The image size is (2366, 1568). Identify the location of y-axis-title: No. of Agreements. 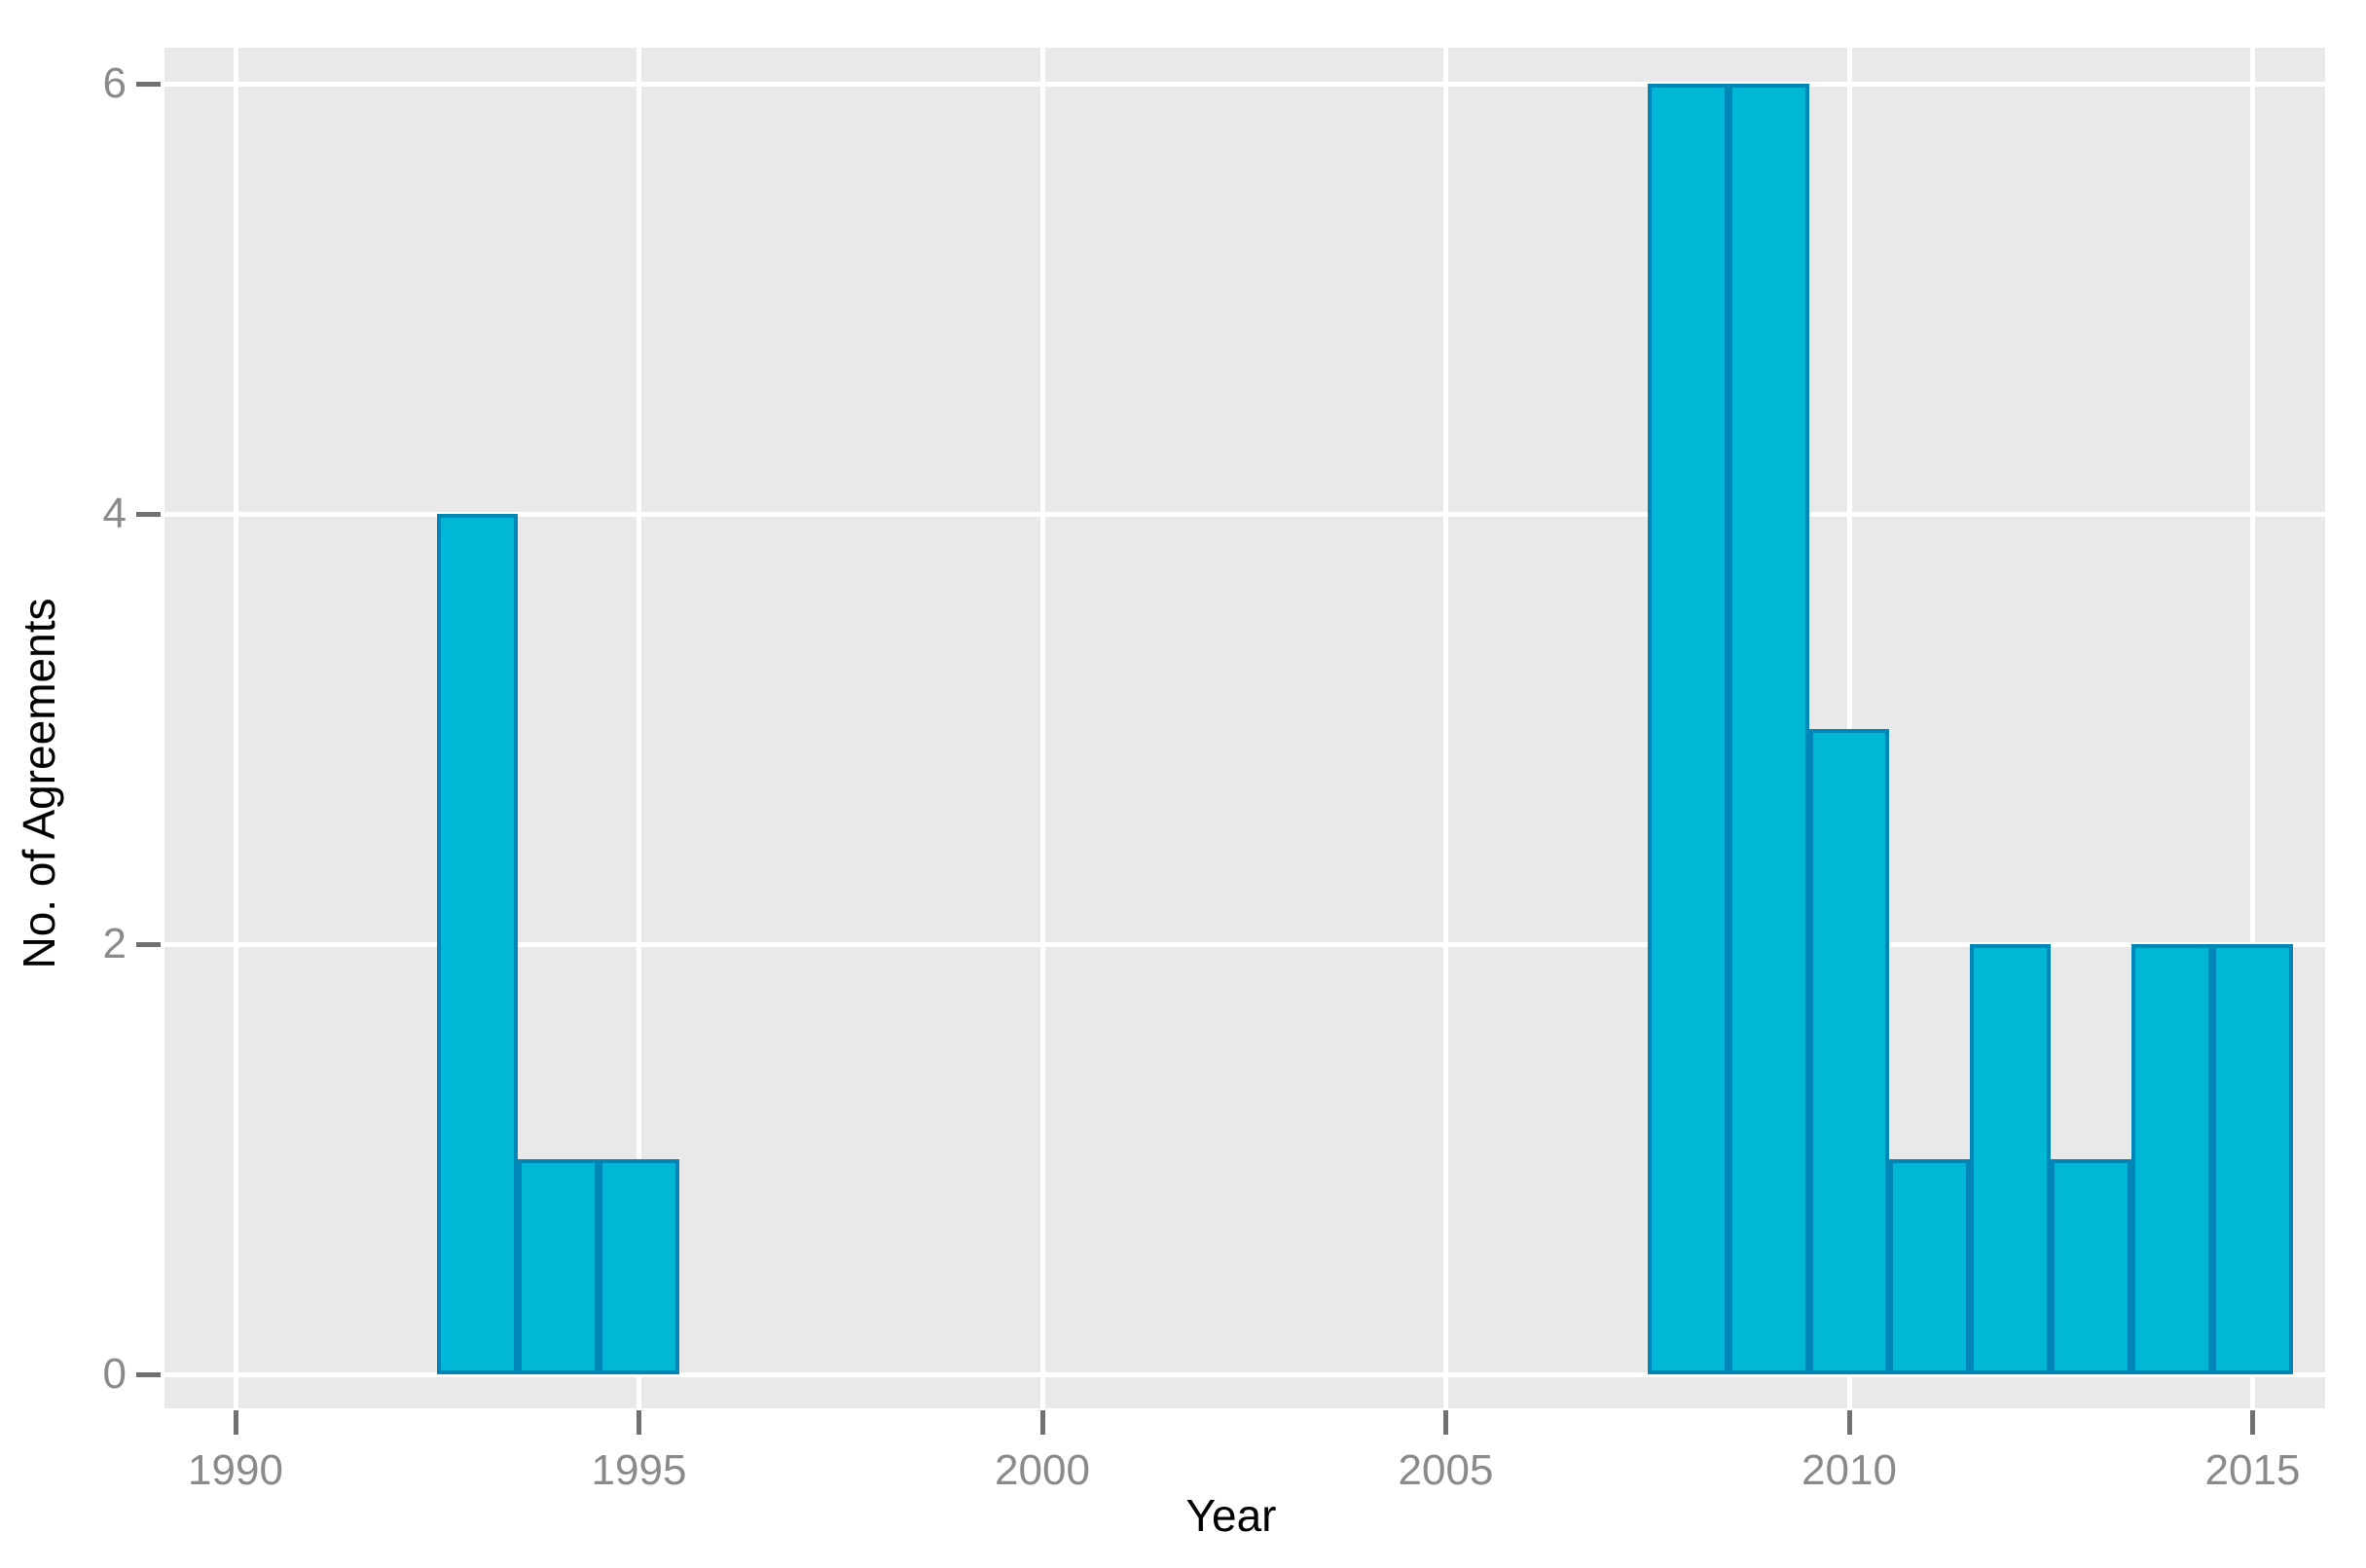
(39, 783).